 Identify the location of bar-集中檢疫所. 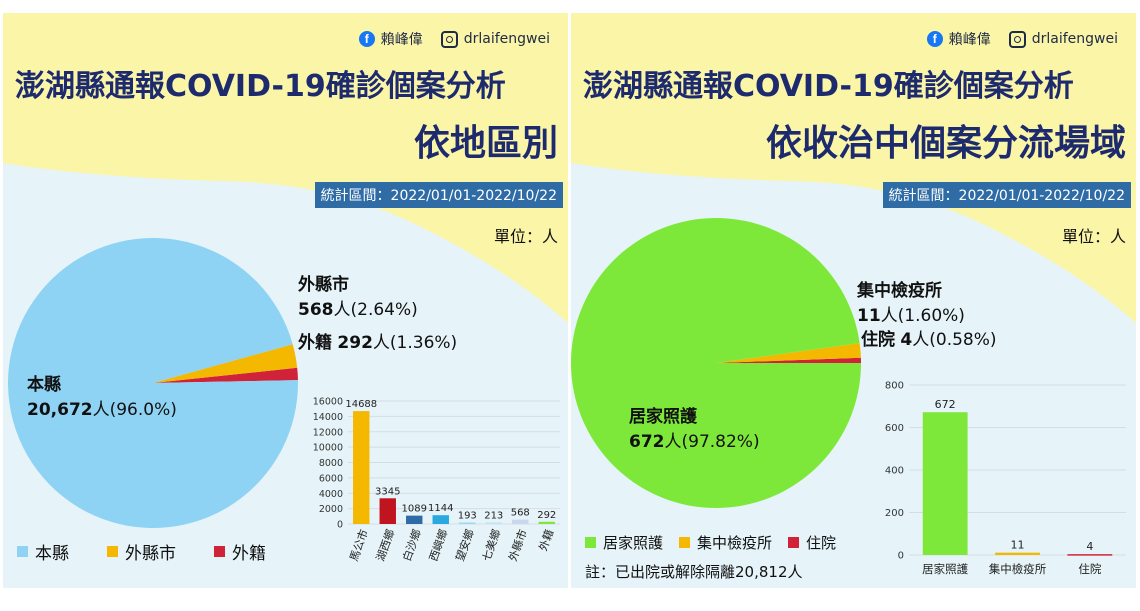
(1017, 553).